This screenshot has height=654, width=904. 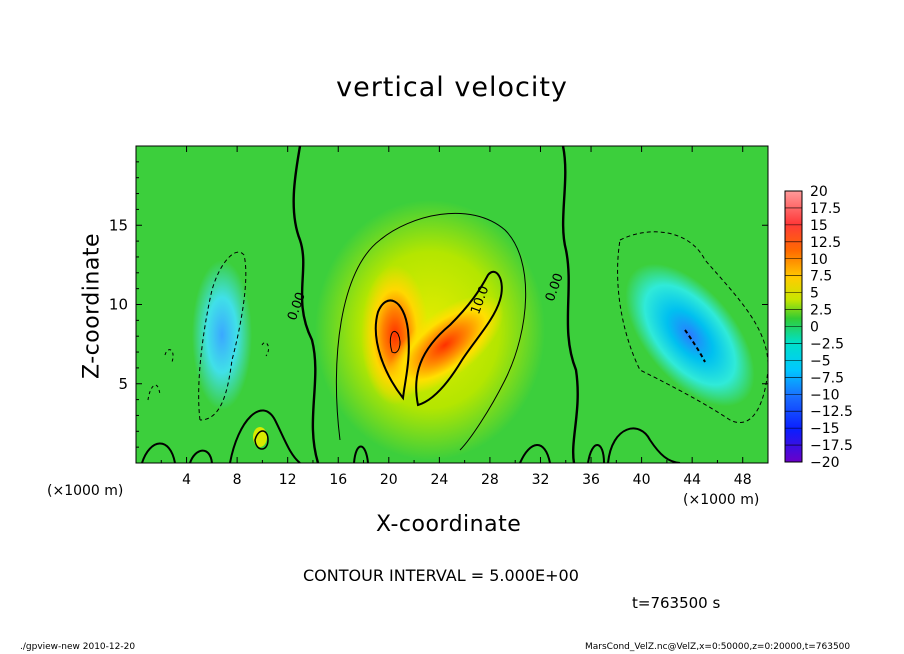 What do you see at coordinates (825, 209) in the screenshot?
I see `colorbar-label: 17.5` at bounding box center [825, 209].